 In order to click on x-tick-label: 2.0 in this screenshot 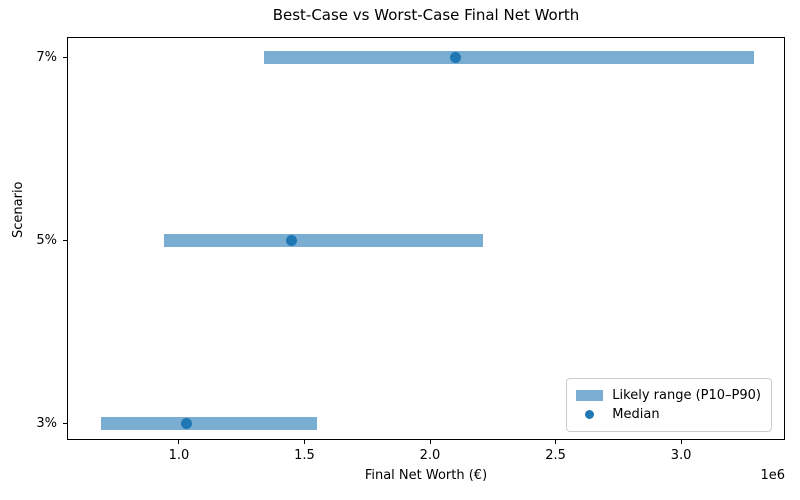, I will do `click(430, 455)`.